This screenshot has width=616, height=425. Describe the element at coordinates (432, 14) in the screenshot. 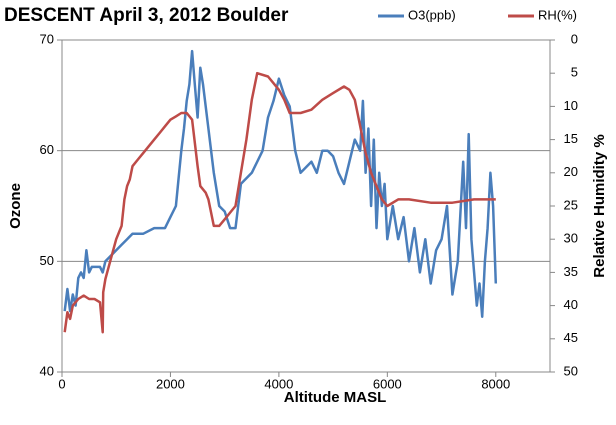

I see `legend-label: O3(ppb)` at that location.